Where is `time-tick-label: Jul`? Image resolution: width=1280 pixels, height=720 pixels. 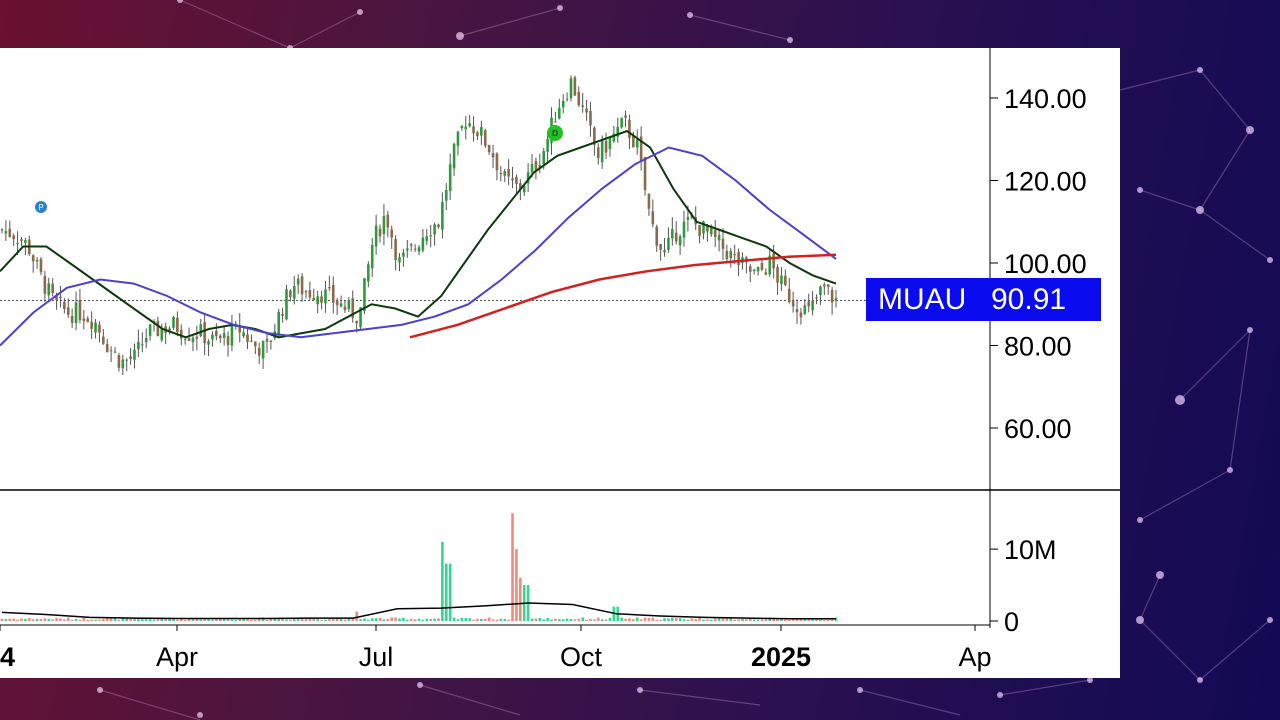
time-tick-label: Jul is located at coordinates (376, 657).